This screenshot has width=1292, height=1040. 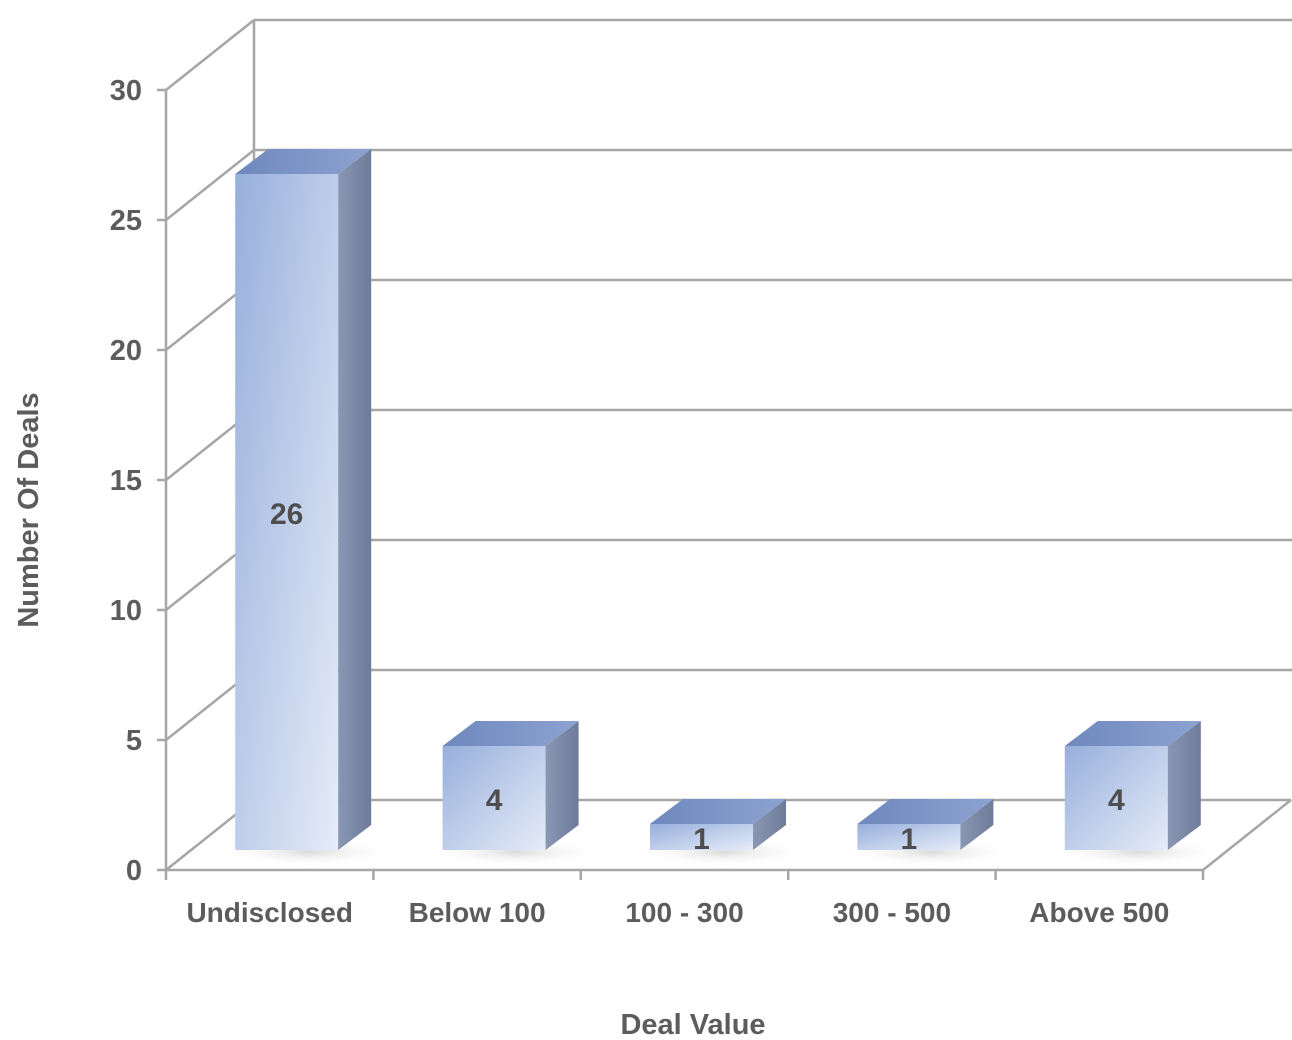 What do you see at coordinates (477, 912) in the screenshot?
I see `x-tick-label: Below 100` at bounding box center [477, 912].